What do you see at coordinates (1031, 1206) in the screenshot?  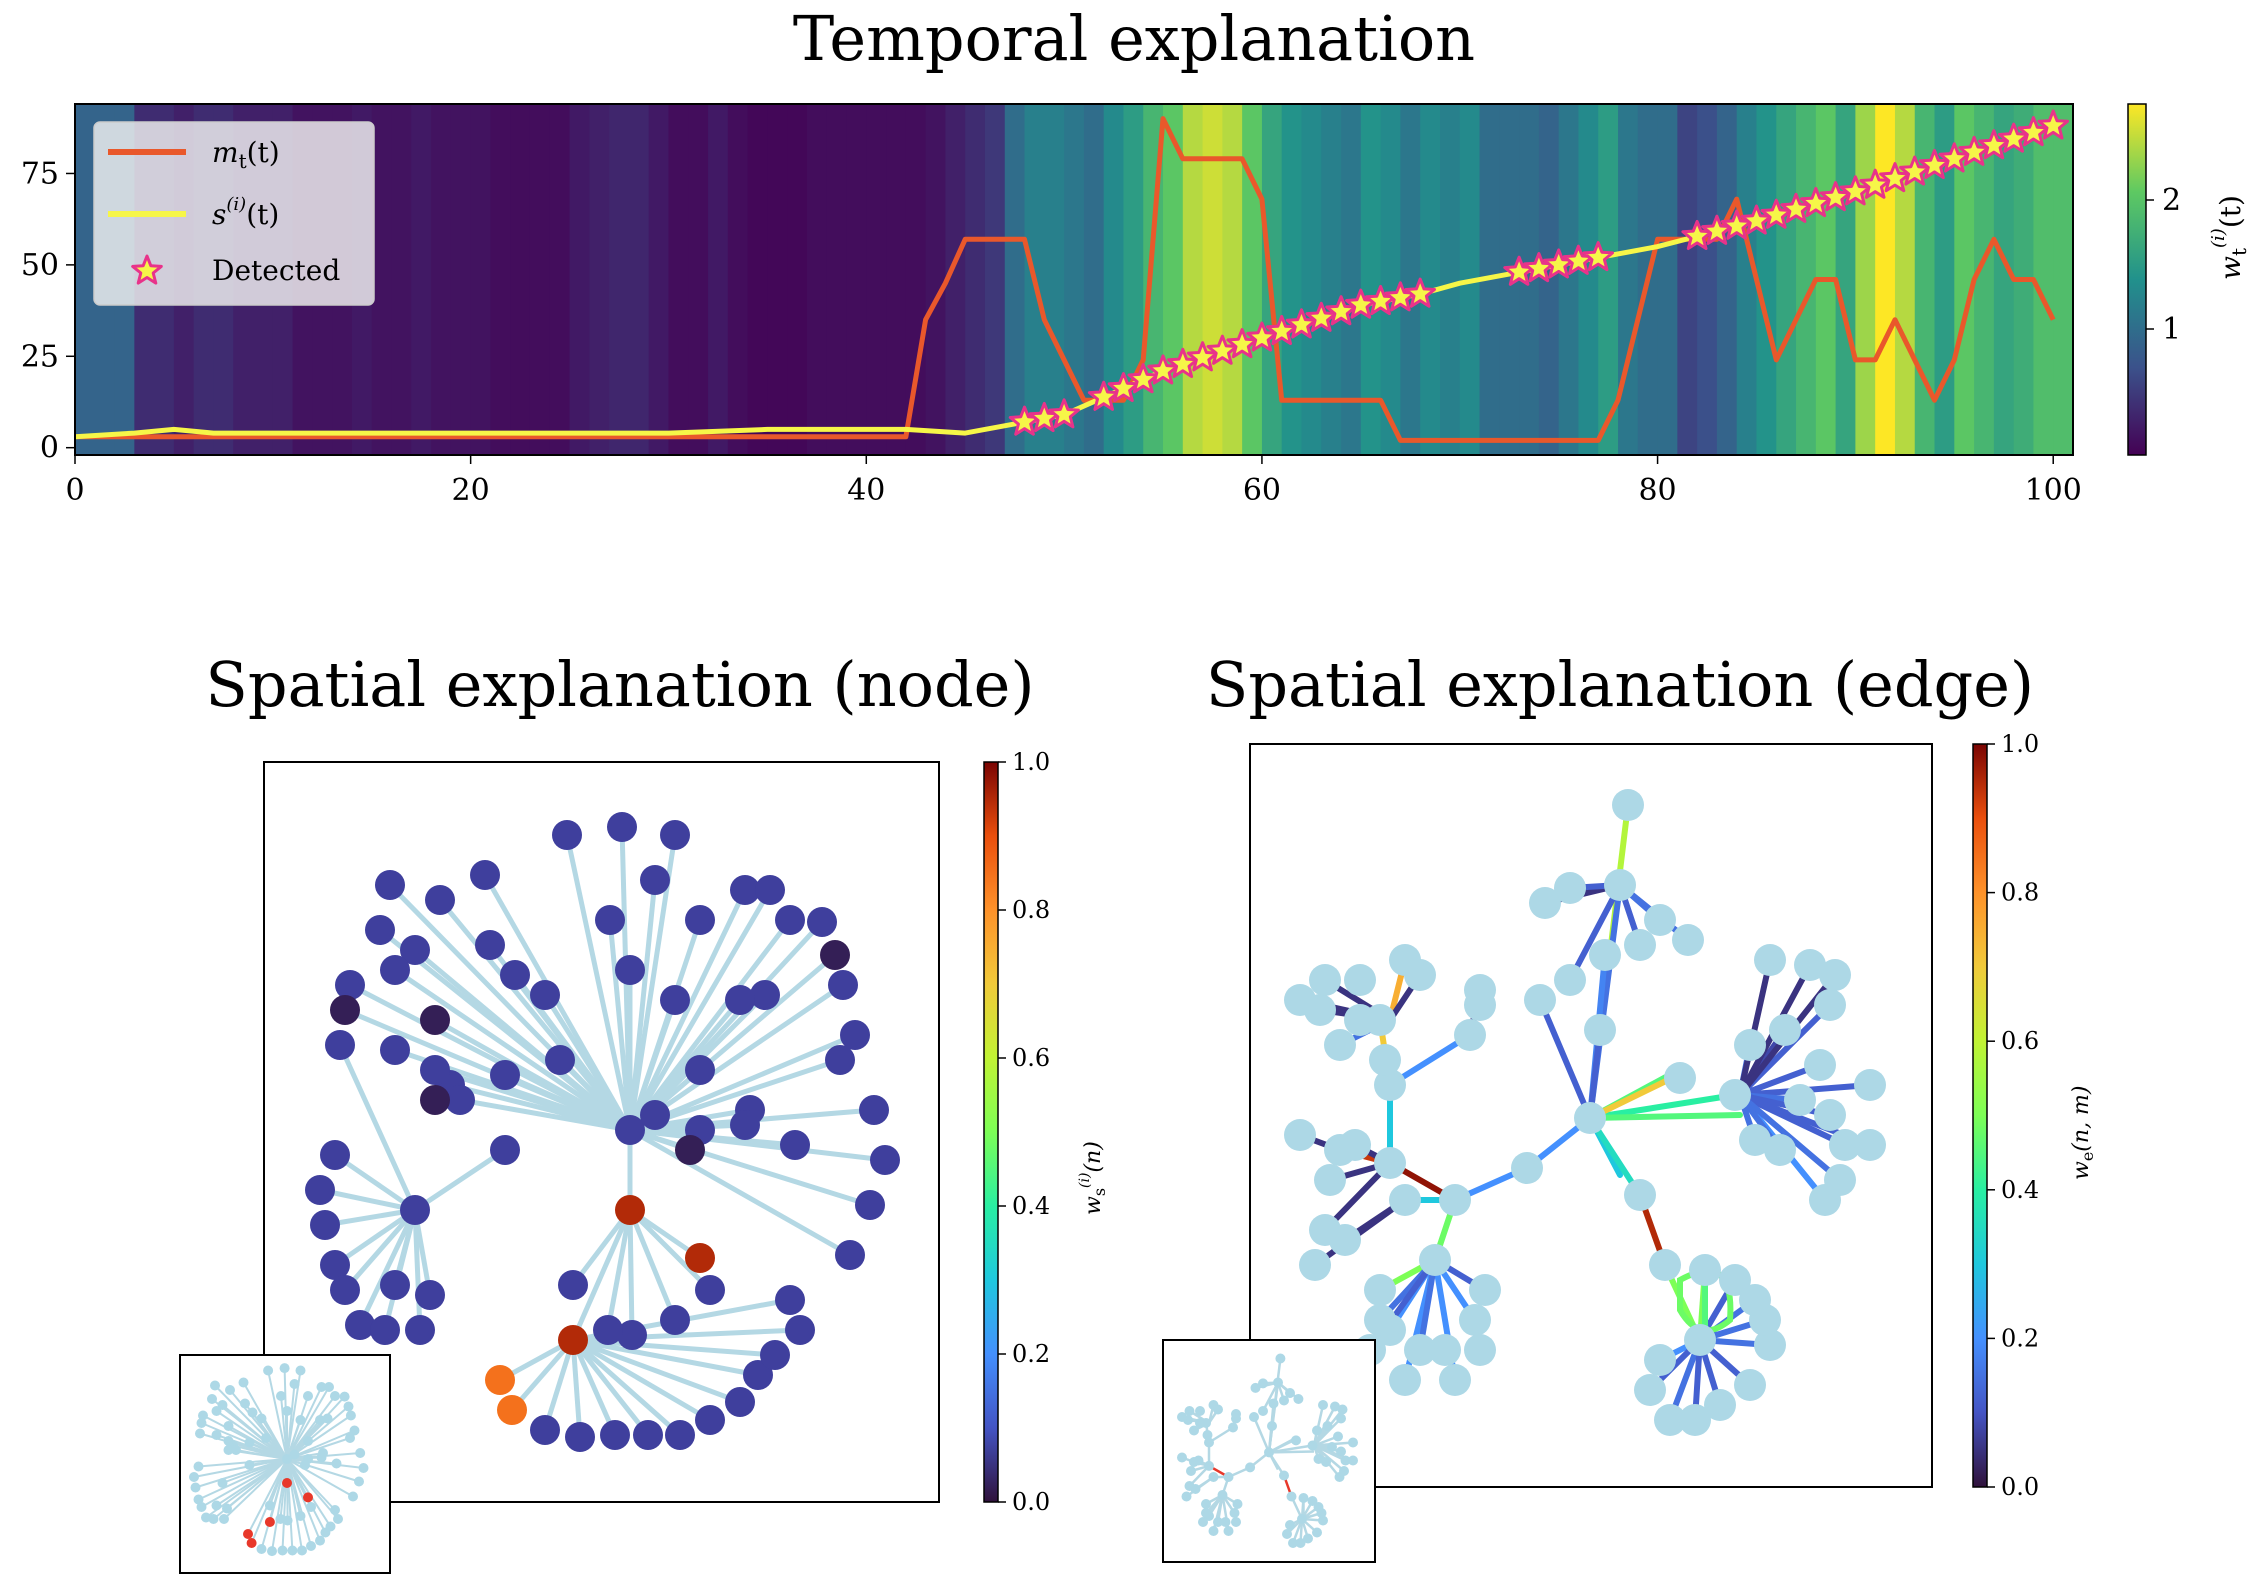 I see `cb-tick-label: 0.4` at bounding box center [1031, 1206].